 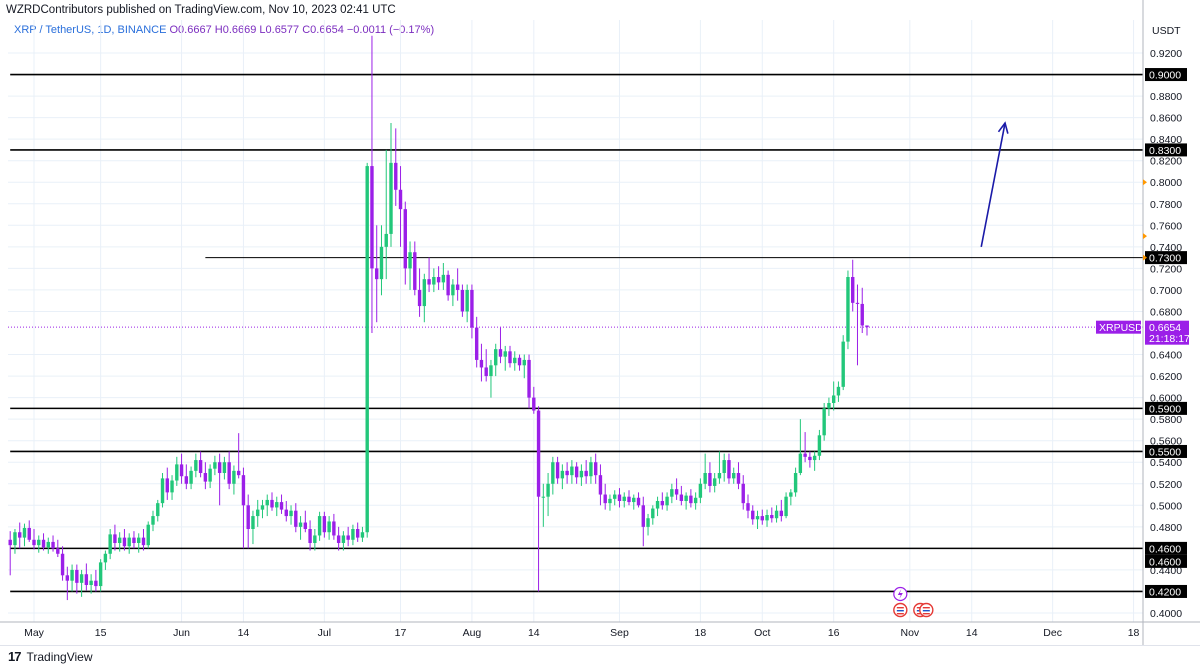 I want to click on time-tick-label: 15, so click(x=101, y=633).